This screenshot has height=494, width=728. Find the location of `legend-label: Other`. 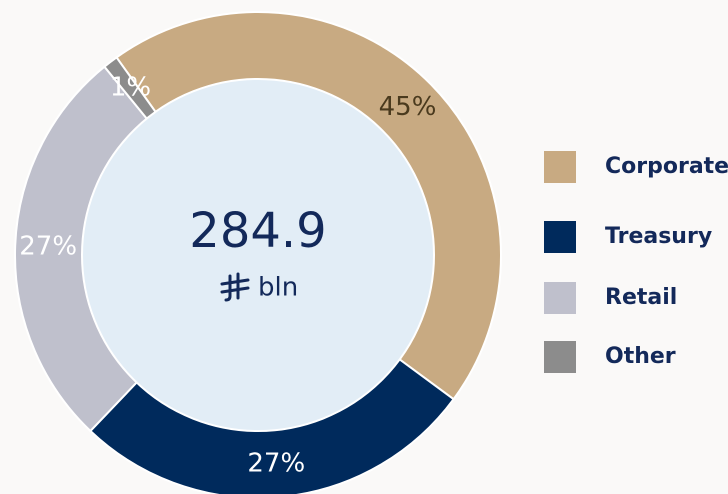

legend-label: Other is located at coordinates (640, 356).